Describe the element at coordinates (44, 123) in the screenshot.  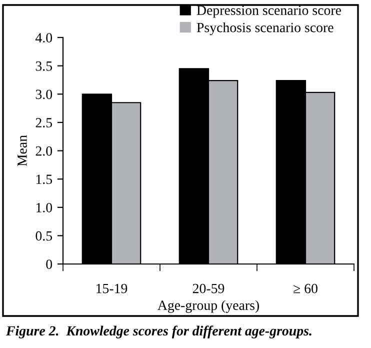
I see `y-tick-label: 2.5` at that location.